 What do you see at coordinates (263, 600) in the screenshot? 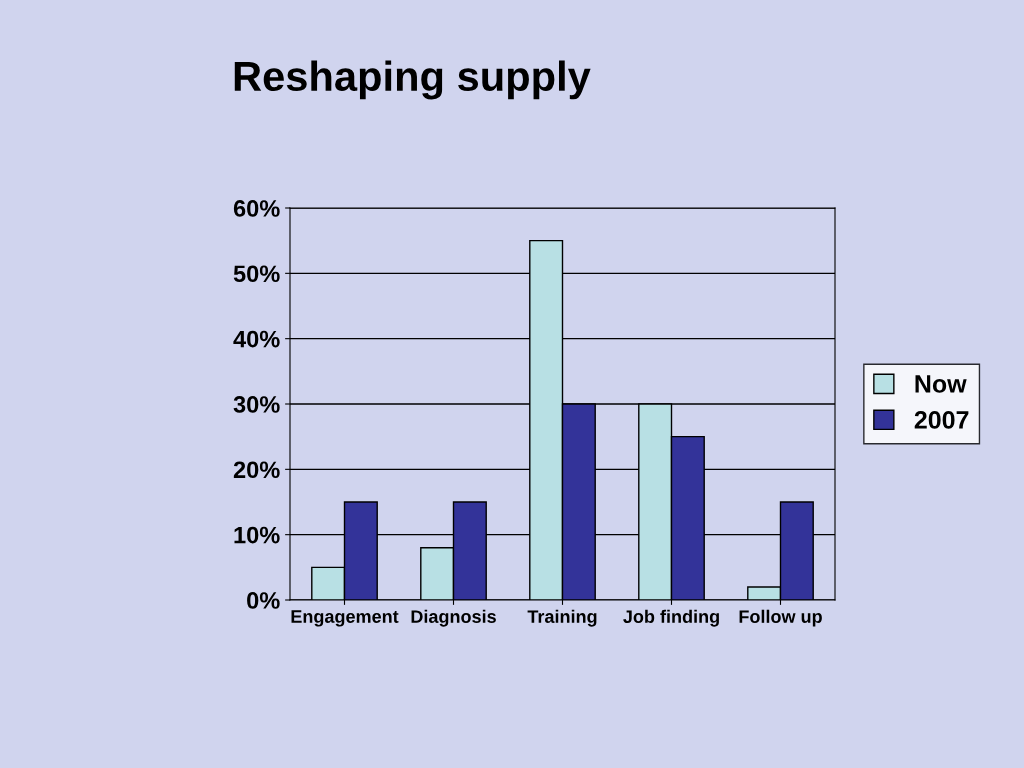
I see `y-tick-label: 0%` at bounding box center [263, 600].